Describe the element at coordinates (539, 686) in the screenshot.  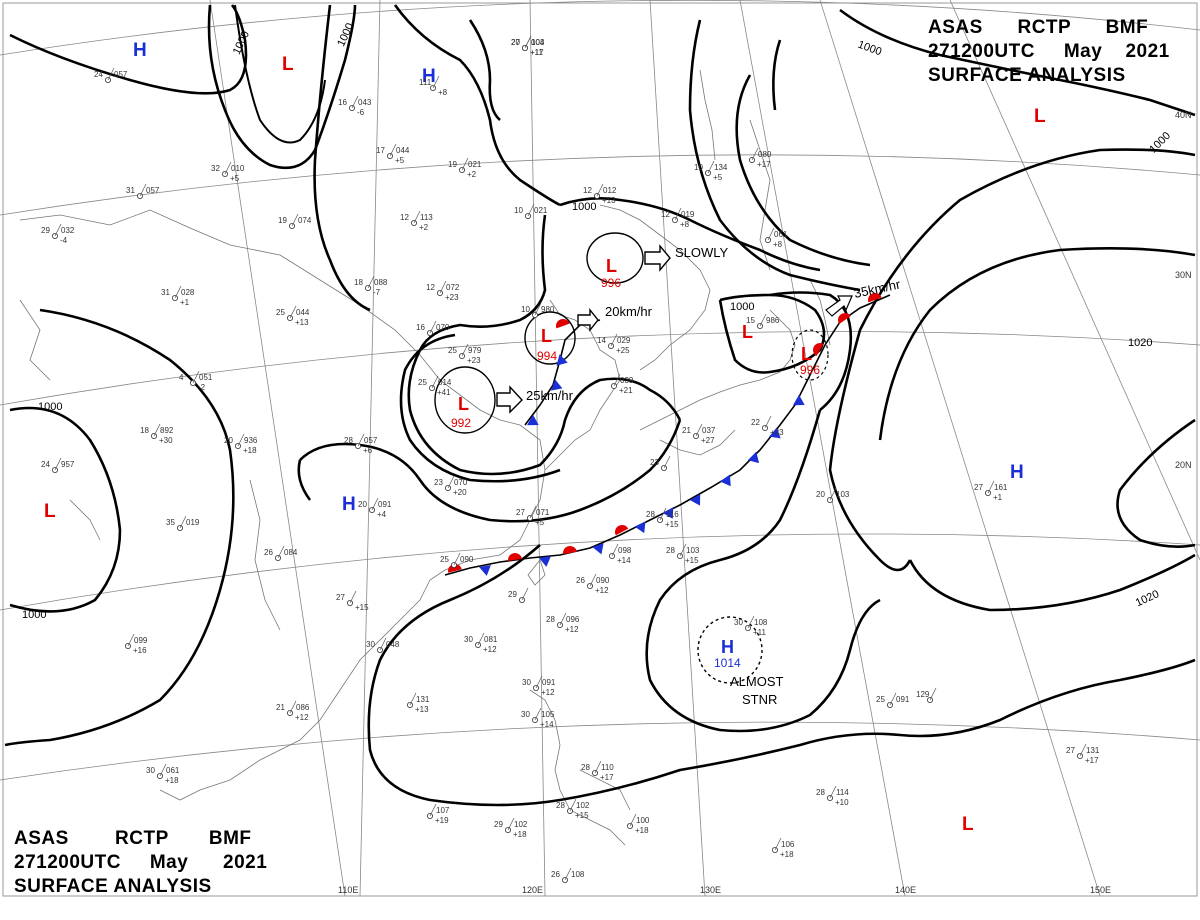
I see `station-model: 30 091+12` at that location.